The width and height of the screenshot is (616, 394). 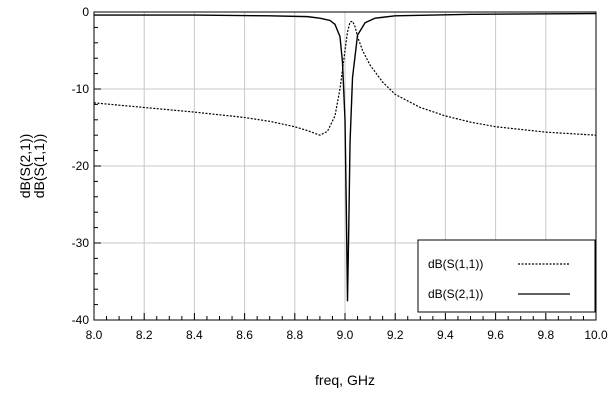 What do you see at coordinates (81, 320) in the screenshot?
I see `y-tick-label: -40` at bounding box center [81, 320].